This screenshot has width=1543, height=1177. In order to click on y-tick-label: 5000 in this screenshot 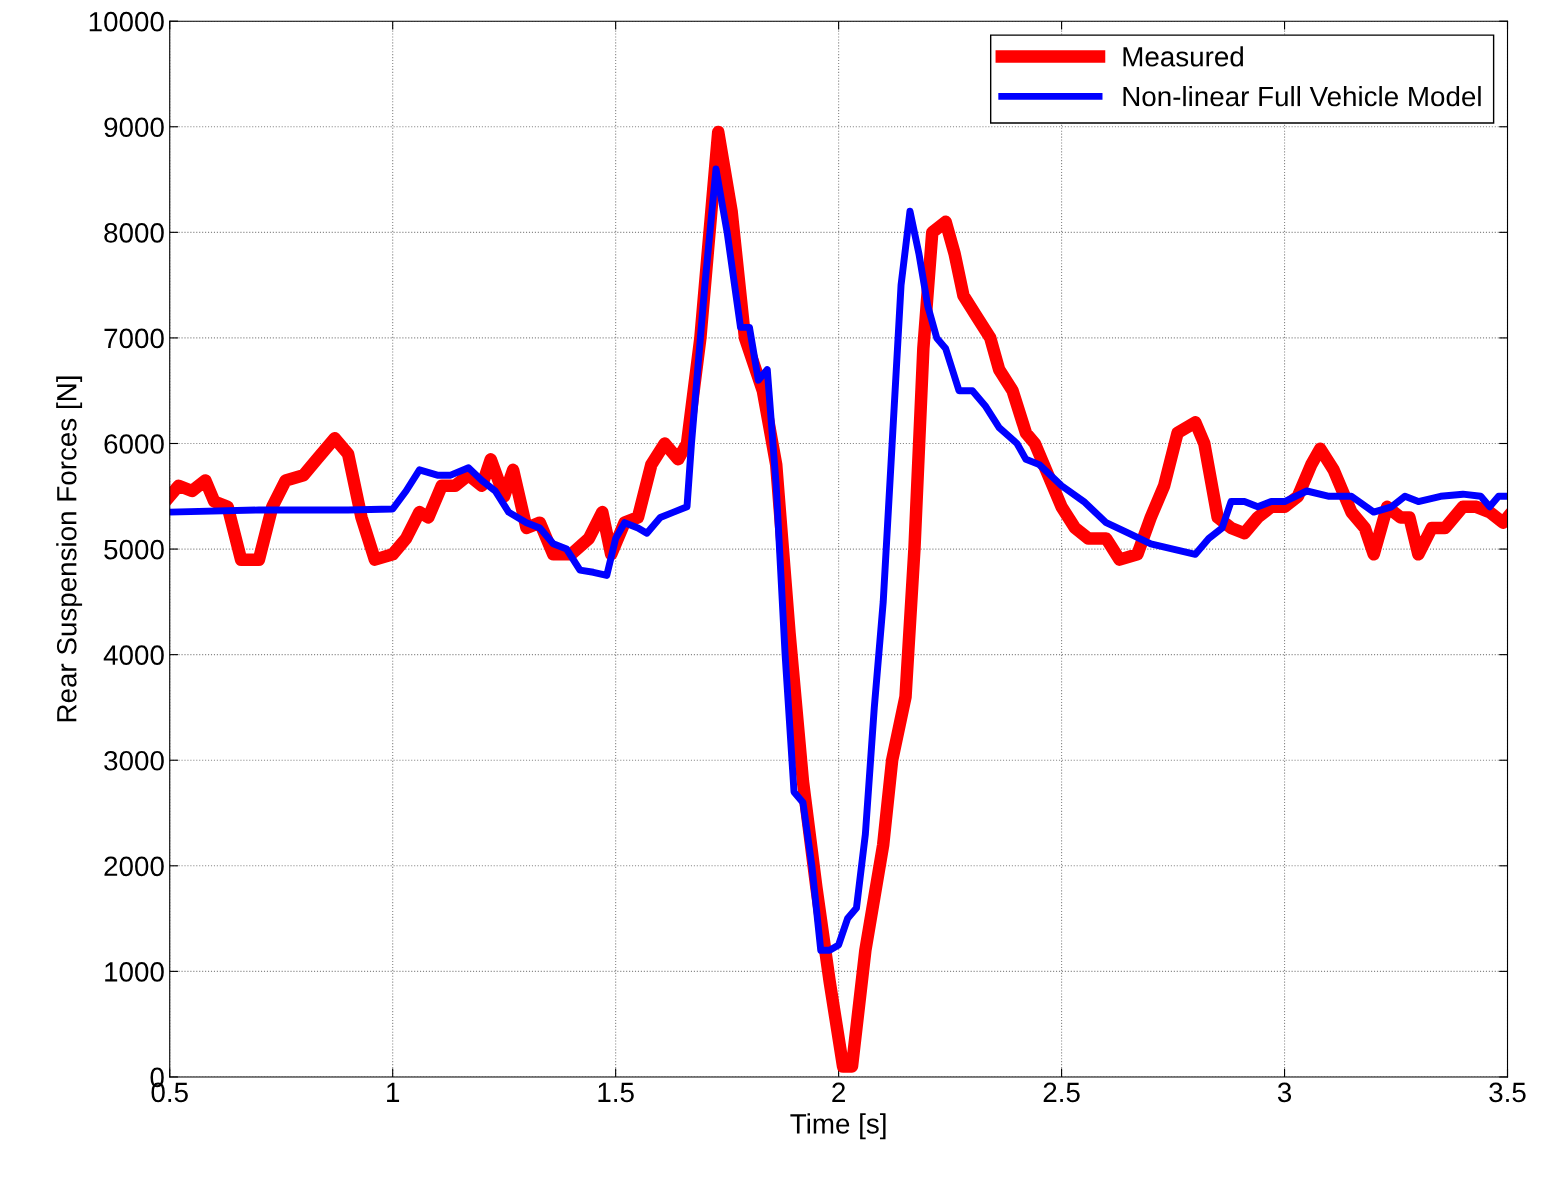, I will do `click(134, 549)`.